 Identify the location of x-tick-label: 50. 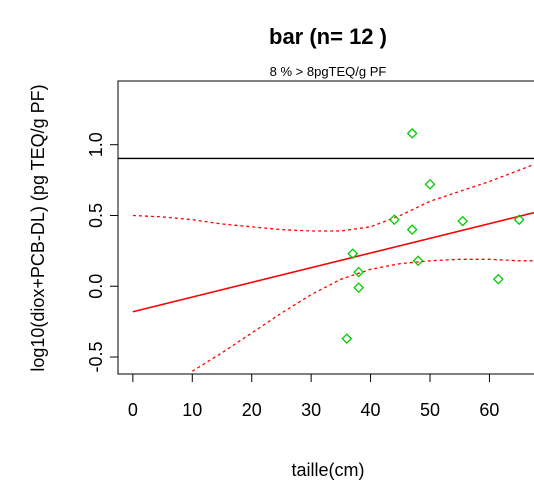
(430, 410).